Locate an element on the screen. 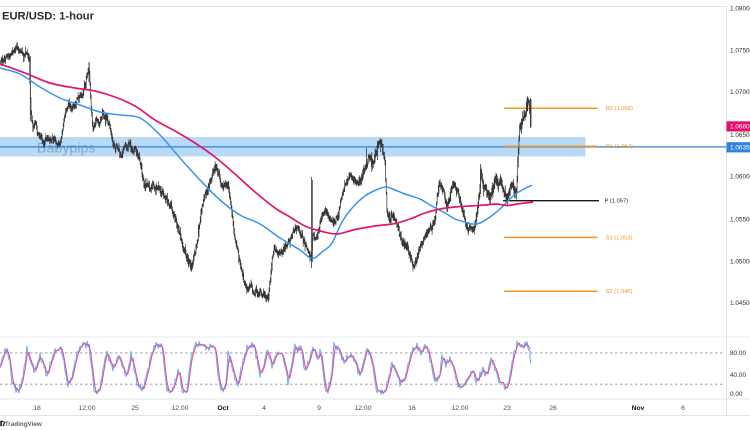 Image resolution: width=750 pixels, height=430 pixels. svg-text: 1.06000 is located at coordinates (740, 177).